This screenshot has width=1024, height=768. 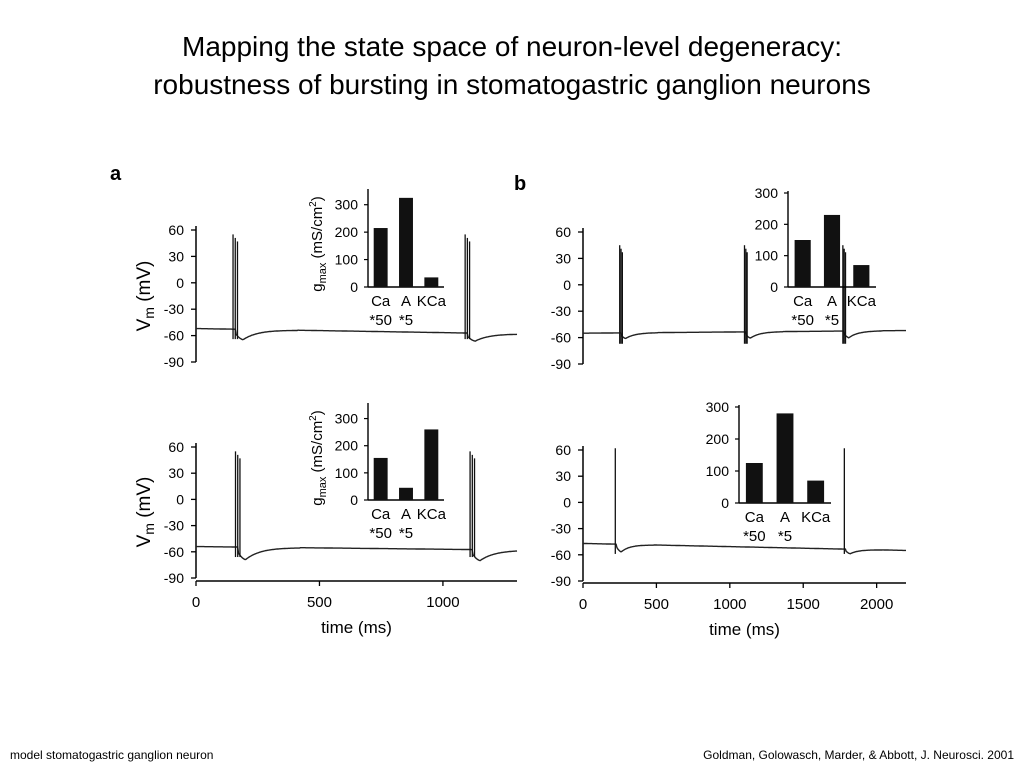 I want to click on panel-b-top-inset-bar-ca, so click(x=802, y=263).